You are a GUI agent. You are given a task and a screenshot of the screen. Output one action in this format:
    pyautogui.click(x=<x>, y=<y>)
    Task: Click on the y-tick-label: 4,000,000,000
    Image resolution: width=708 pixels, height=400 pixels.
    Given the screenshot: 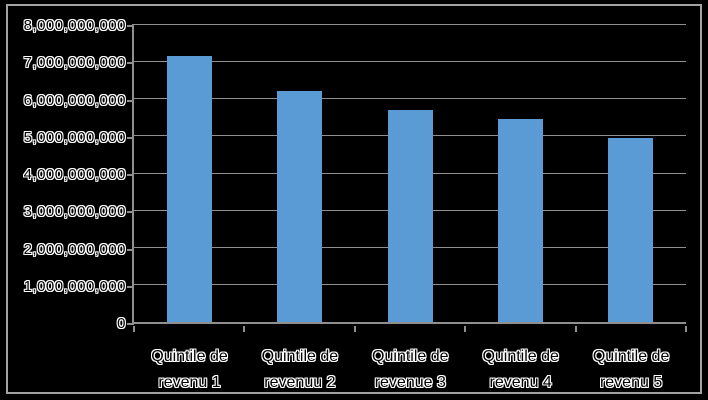 What is the action you would take?
    pyautogui.click(x=74, y=174)
    